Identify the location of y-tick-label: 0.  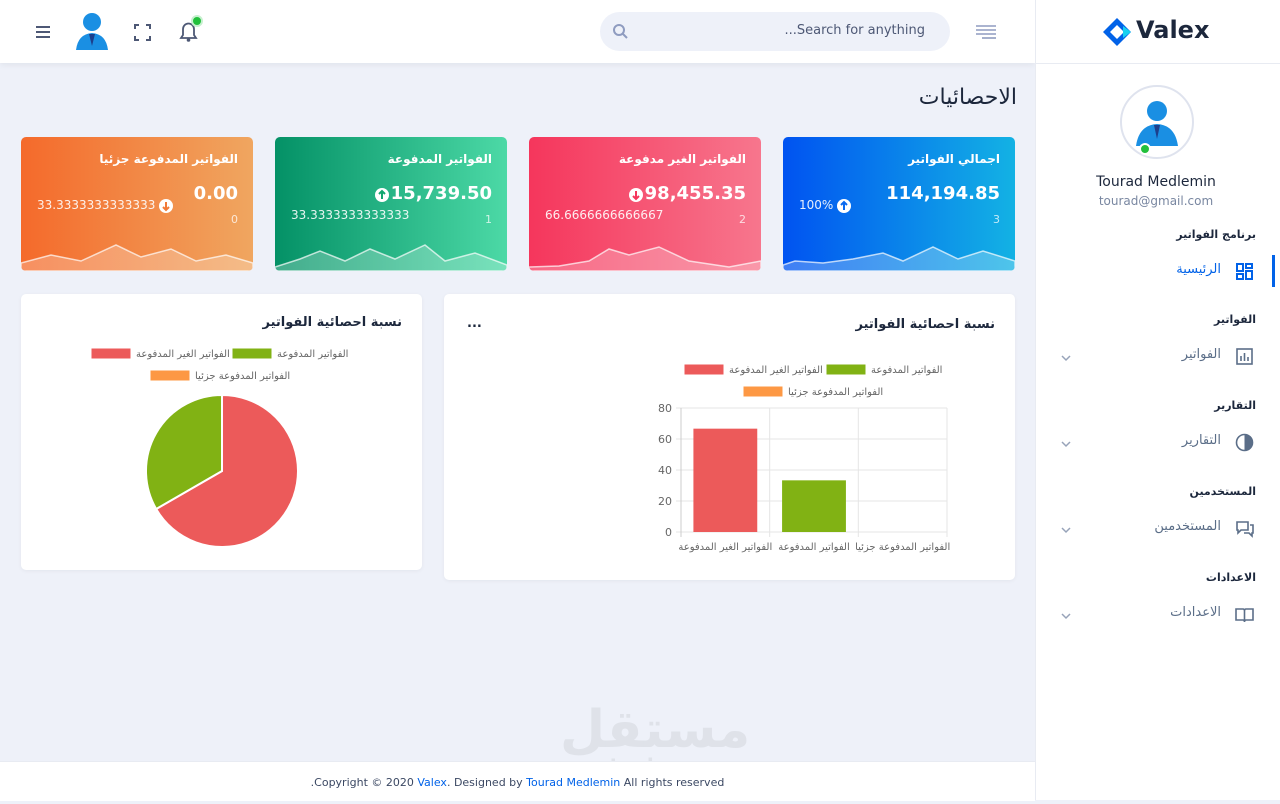
(668, 532).